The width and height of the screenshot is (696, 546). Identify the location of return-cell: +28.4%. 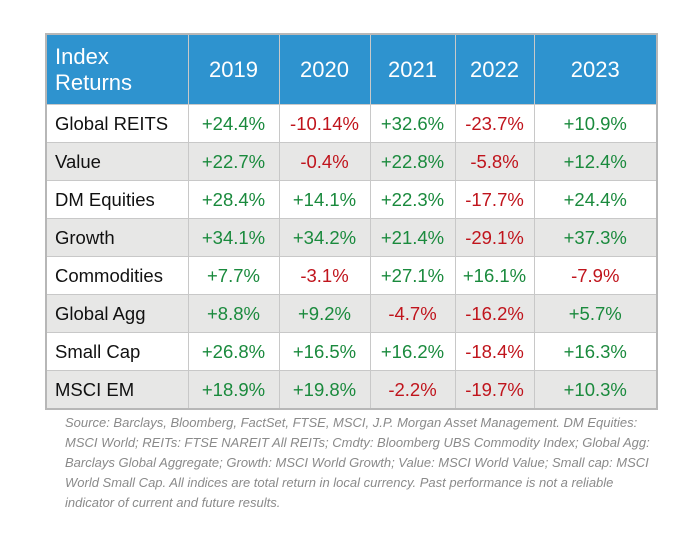
(233, 199).